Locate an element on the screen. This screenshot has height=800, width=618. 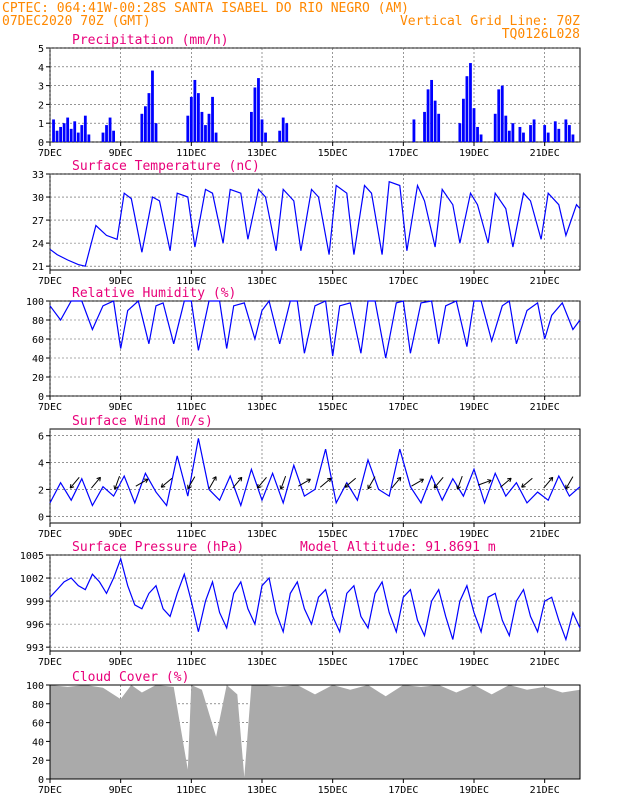
panel-title: Surface Temperature (nC) is located at coordinates (166, 166).